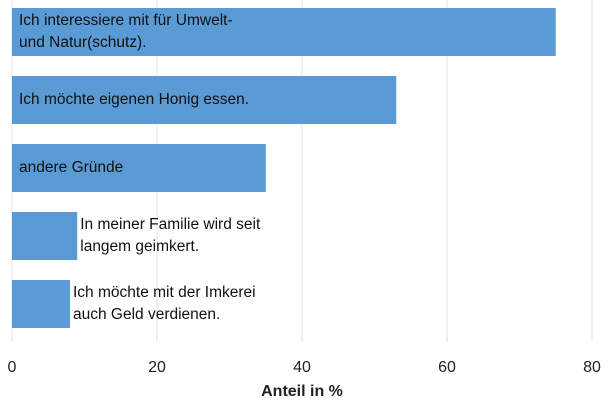  What do you see at coordinates (447, 367) in the screenshot?
I see `x-tick-label: 60` at bounding box center [447, 367].